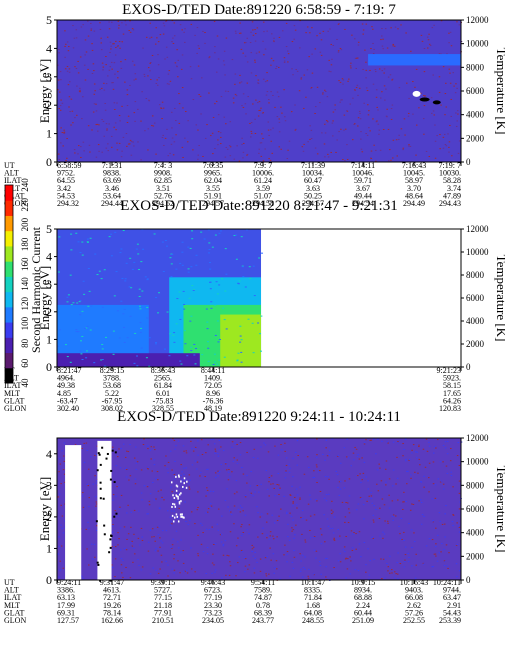  Describe the element at coordinates (14, 612) in the screenshot. I see `table-row-label: GLAT` at that location.